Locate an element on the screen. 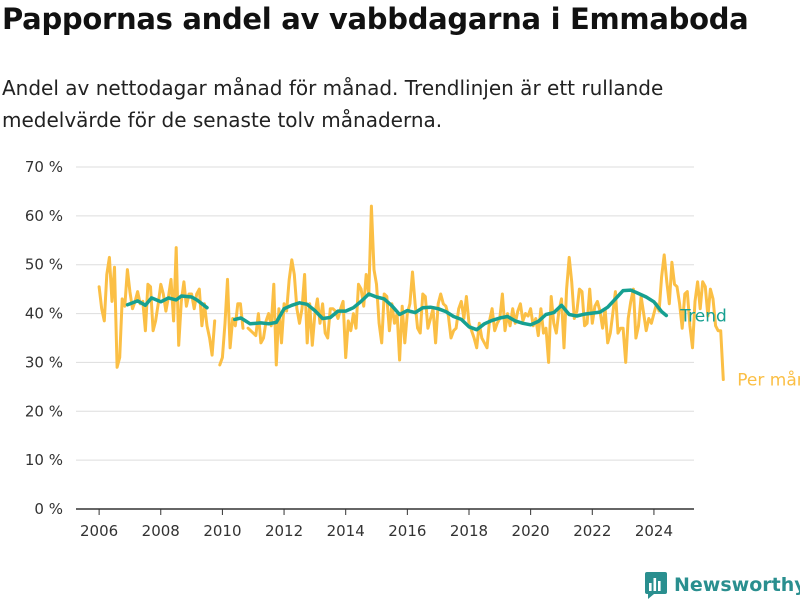 The image size is (800, 600). y-tick-label: 0 % is located at coordinates (48, 509).